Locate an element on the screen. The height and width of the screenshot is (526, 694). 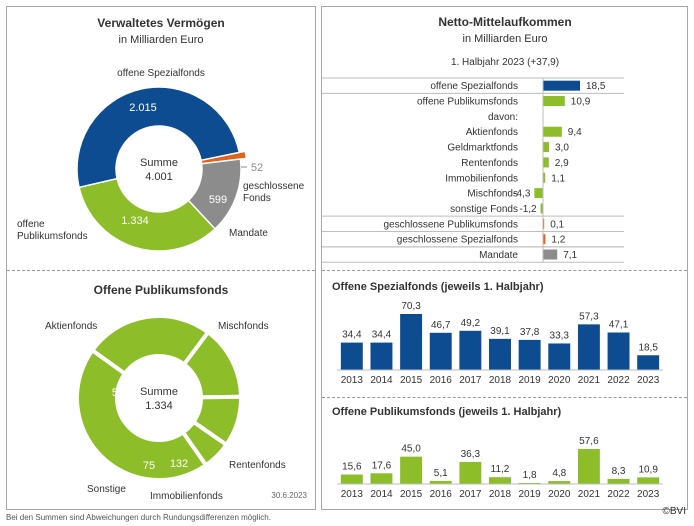
bar-value-label: 0,1 is located at coordinates (557, 224).